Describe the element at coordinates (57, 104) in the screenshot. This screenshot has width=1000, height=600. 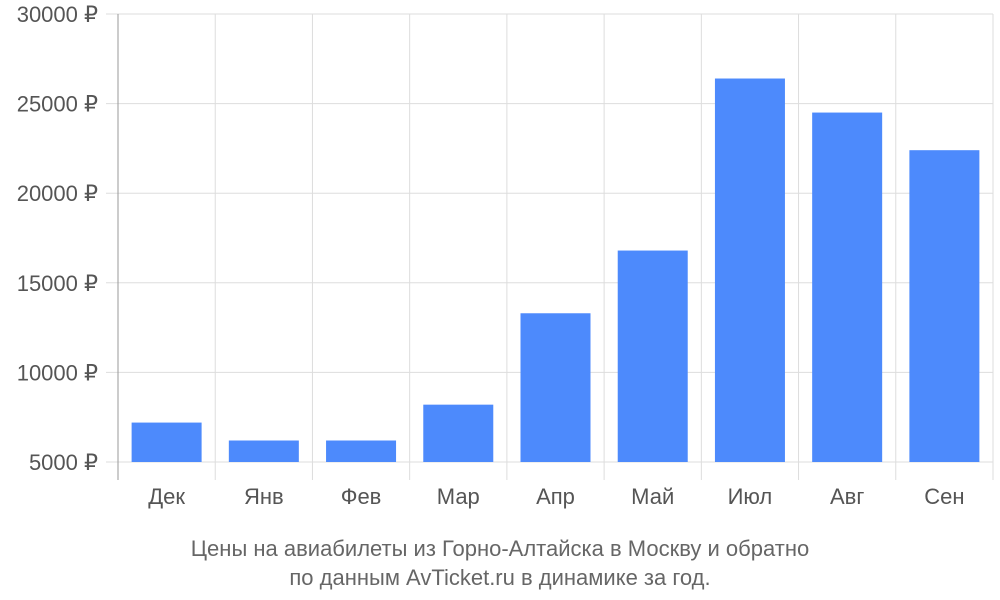
I see `y-tick-label: 25000 ₽` at that location.